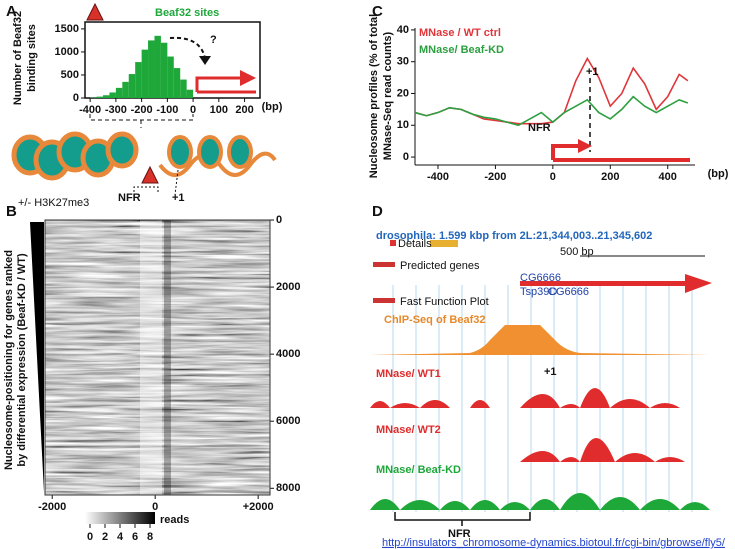  What do you see at coordinates (174, 520) in the screenshot?
I see `colorbar-label: reads` at bounding box center [174, 520].